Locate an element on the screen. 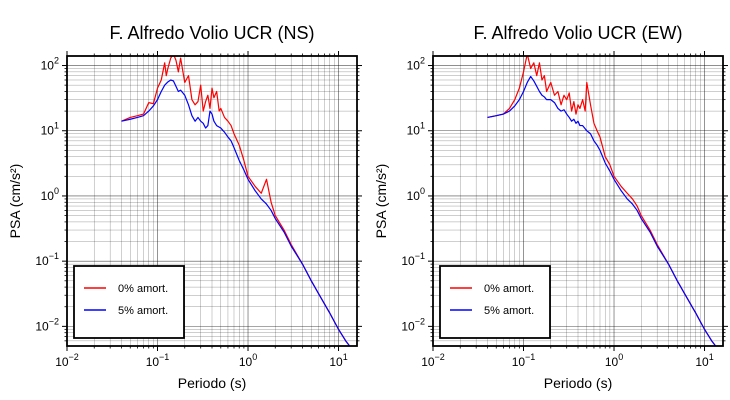 Image resolution: width=730 pixels, height=400 pixels. chart-title: F. Alfredo Volio UCR (EW) is located at coordinates (577, 33).